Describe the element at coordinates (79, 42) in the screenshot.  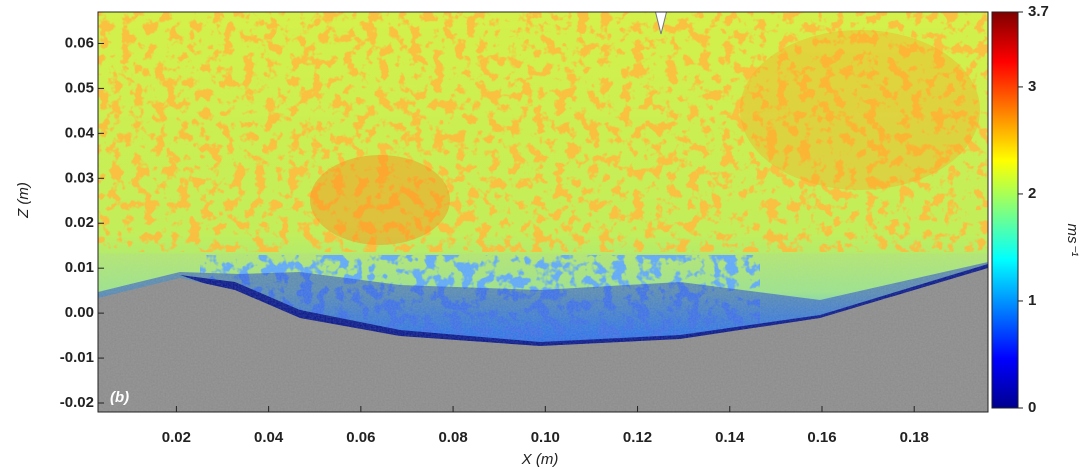
I see `y-tick-label: 0.06` at that location.